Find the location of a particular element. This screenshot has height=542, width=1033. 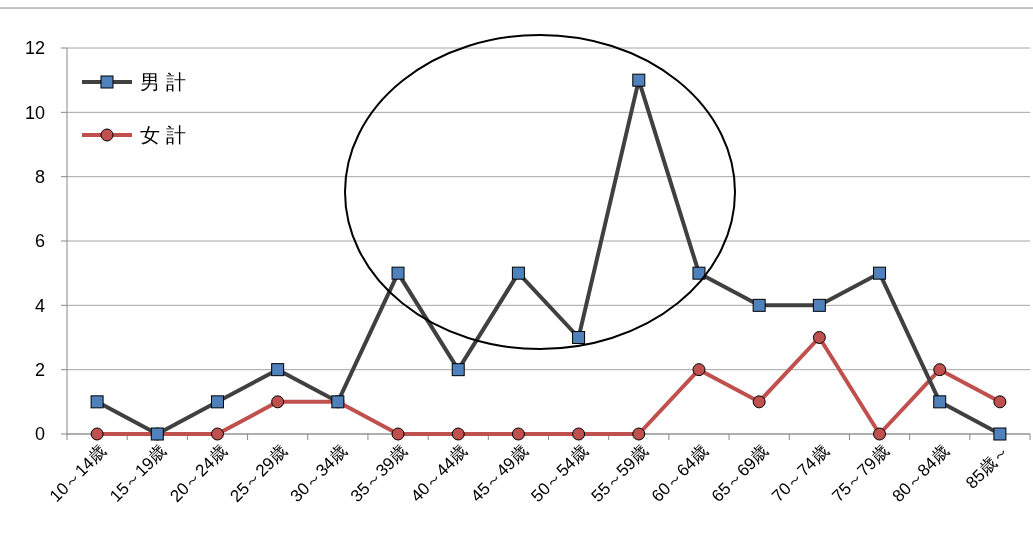

x-tick-label: 85歳～ is located at coordinates (987, 467).